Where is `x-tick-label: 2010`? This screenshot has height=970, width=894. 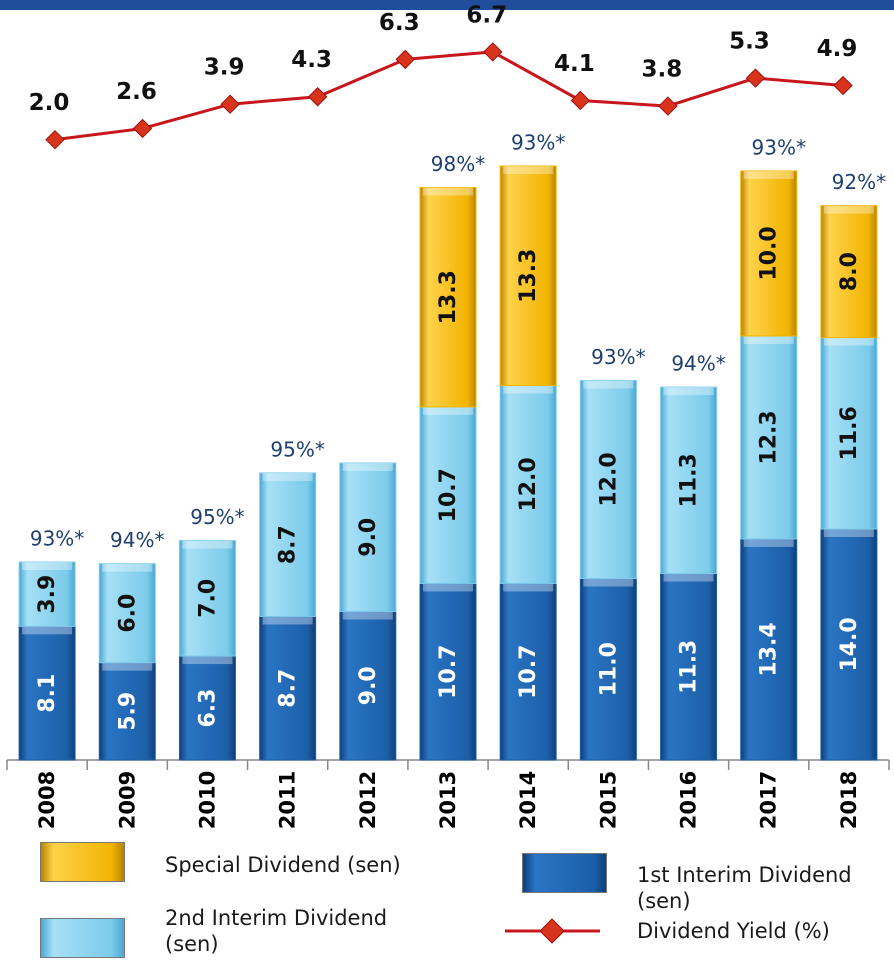 x-tick-label: 2010 is located at coordinates (207, 800).